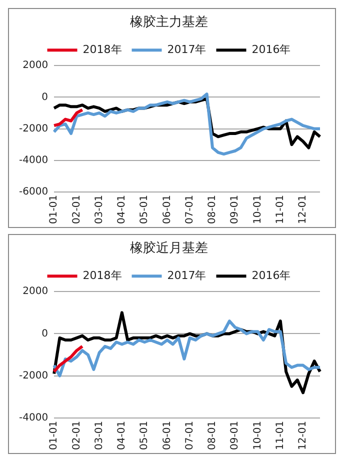 The height and width of the screenshot is (462, 338). I want to click on chart-title: 橡胶近月基差, so click(169, 248).